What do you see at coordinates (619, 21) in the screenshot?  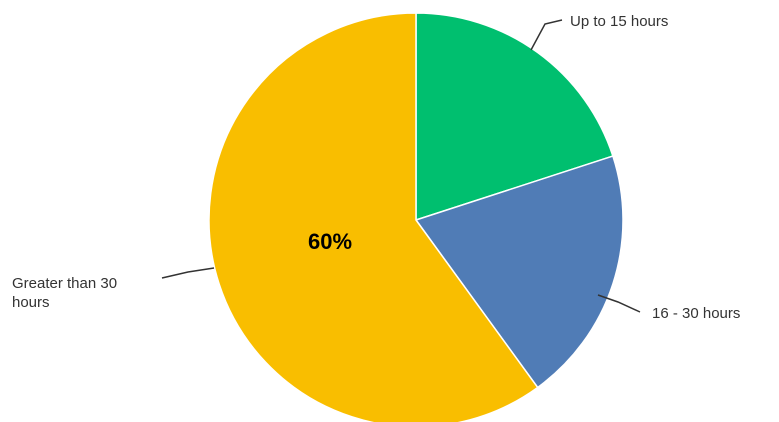 I see `slice-label-up-to-15-hours: Up to 15 hours` at bounding box center [619, 21].